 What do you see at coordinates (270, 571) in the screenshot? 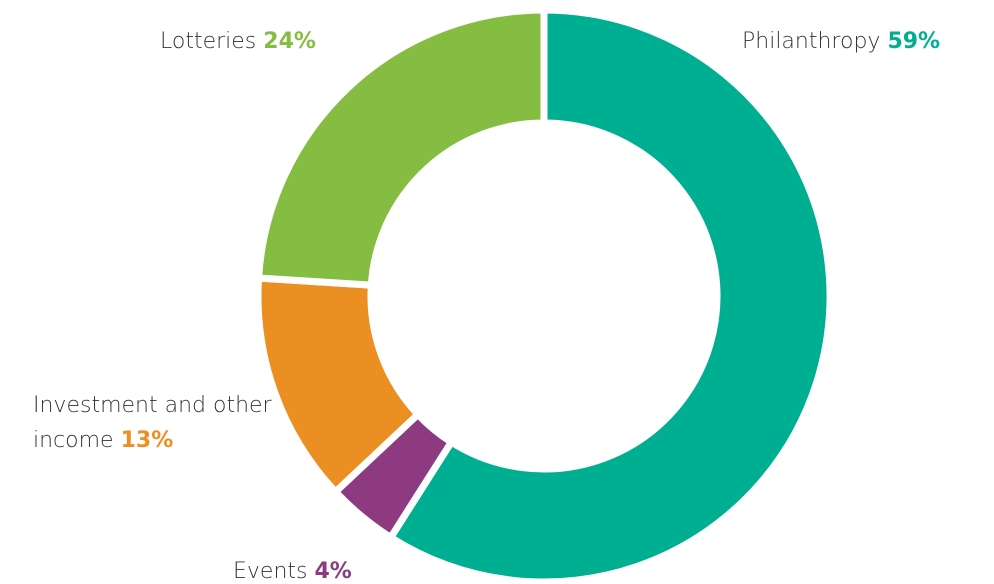
I see `category-name: Events` at bounding box center [270, 571].